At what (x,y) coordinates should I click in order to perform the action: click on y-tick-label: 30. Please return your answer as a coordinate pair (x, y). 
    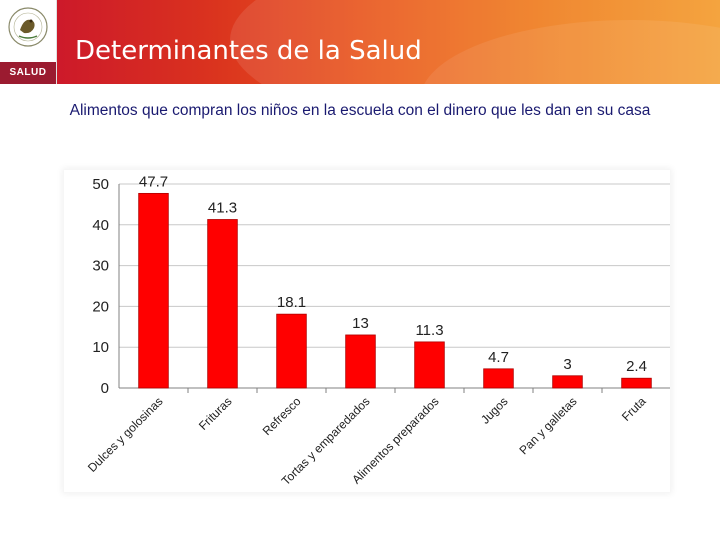
    Looking at the image, I should click on (100, 266).